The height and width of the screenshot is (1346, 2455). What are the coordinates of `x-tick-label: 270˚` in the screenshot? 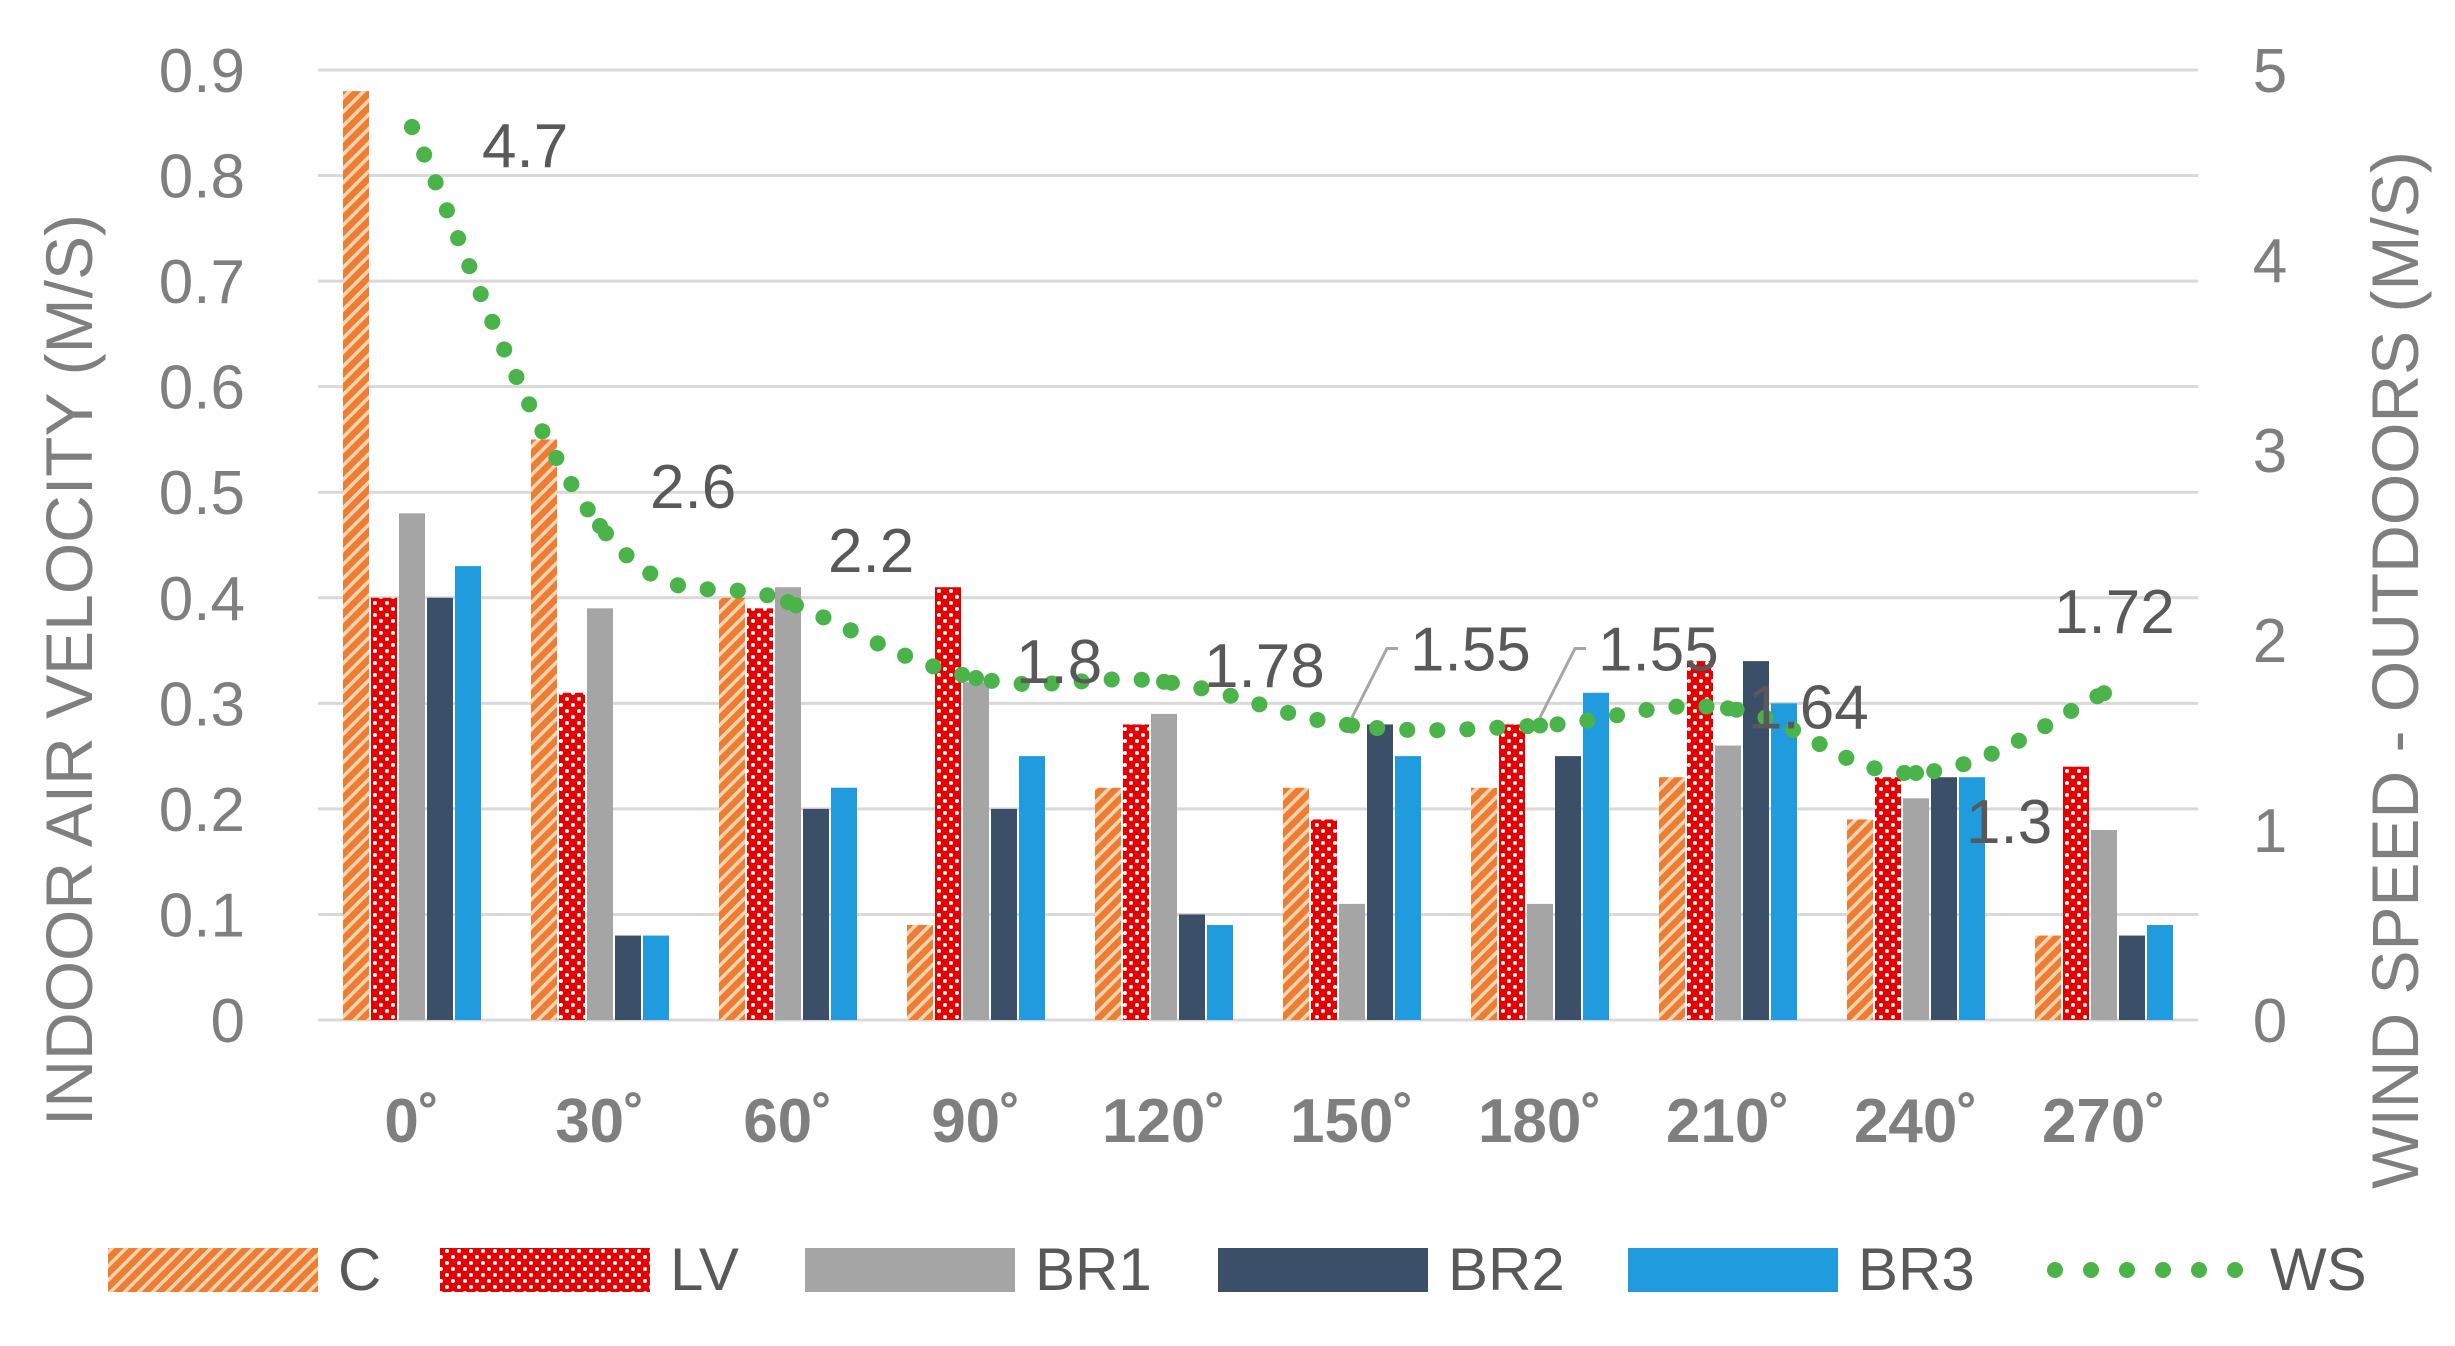 It's located at (2104, 1121).